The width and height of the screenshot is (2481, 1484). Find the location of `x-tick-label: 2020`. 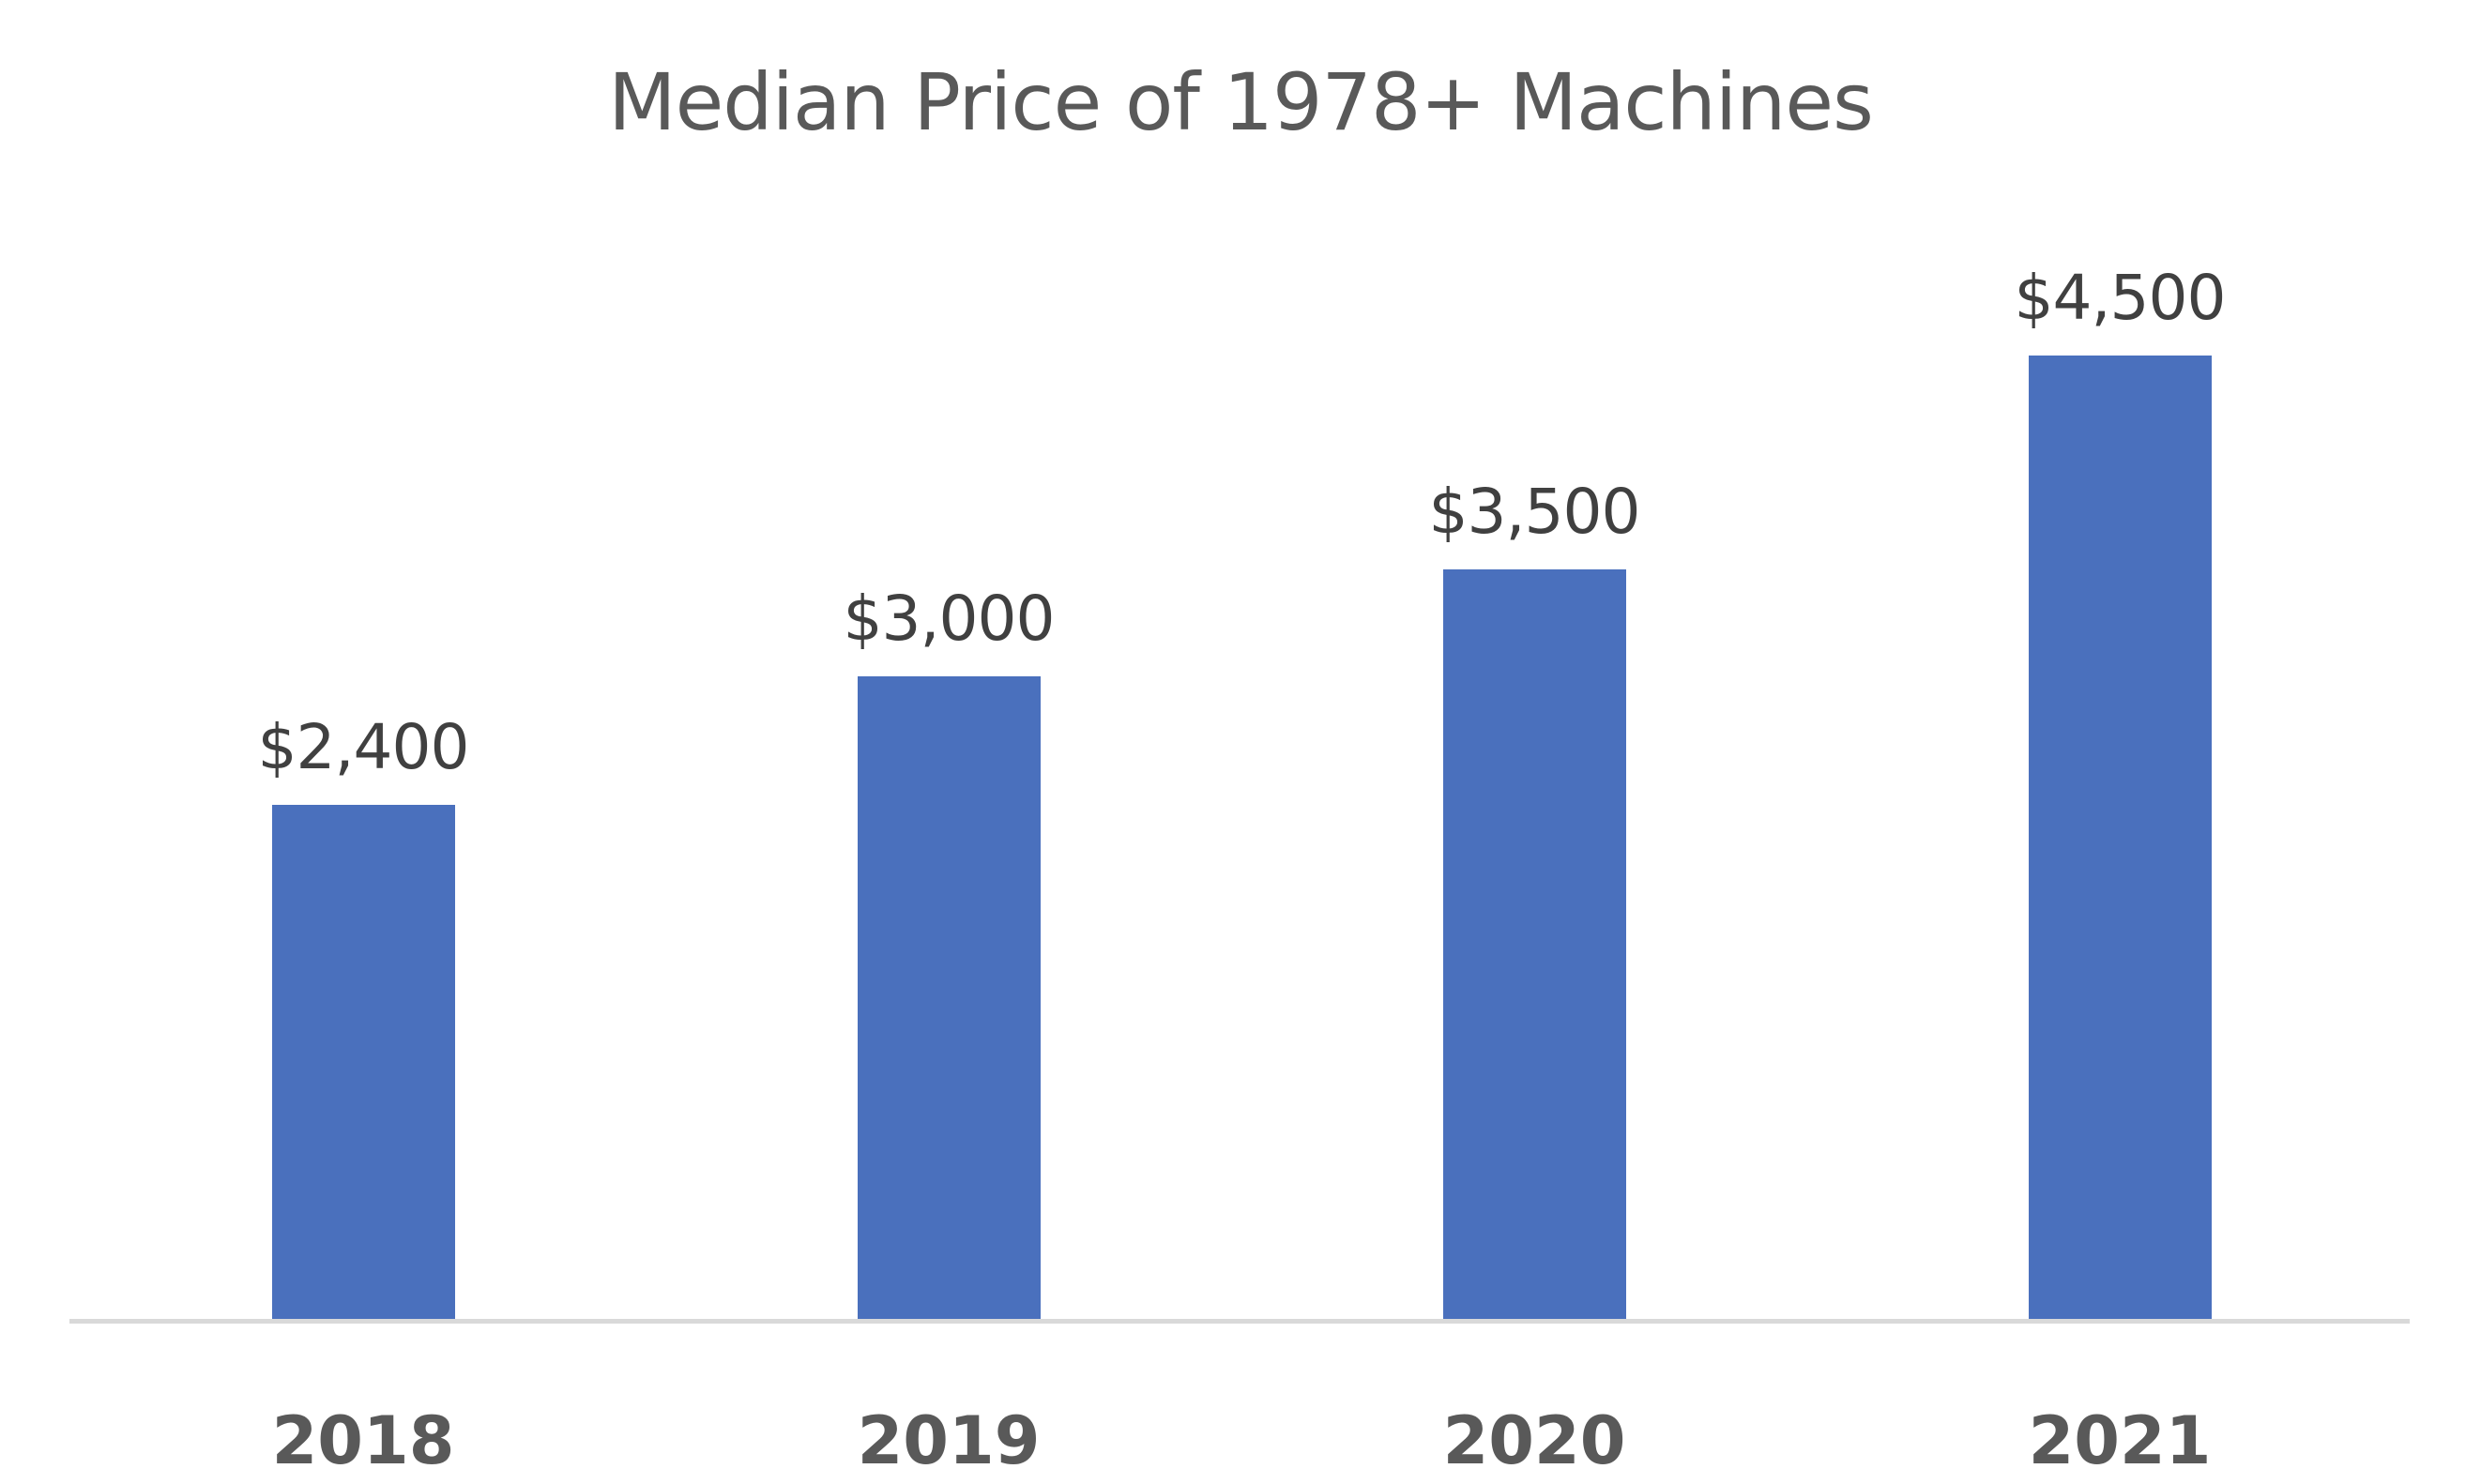

x-tick-label: 2020 is located at coordinates (1534, 1441).